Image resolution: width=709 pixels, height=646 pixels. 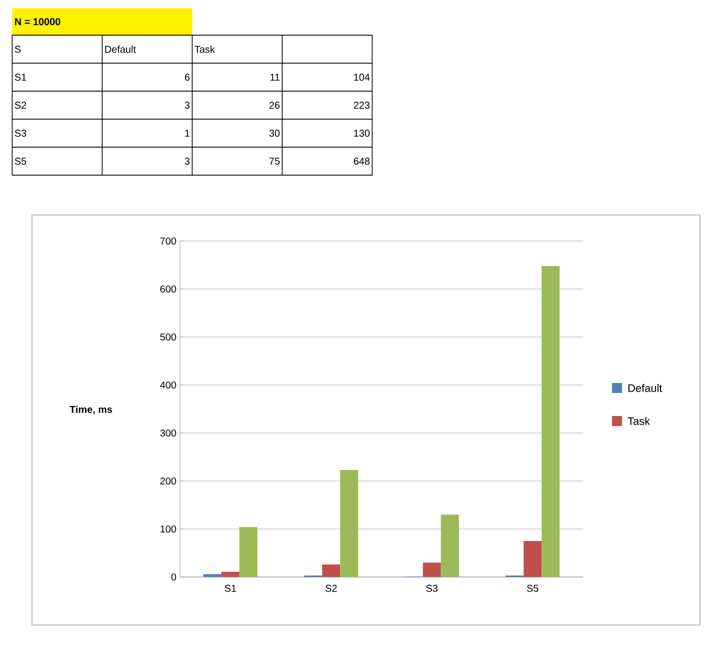 I want to click on text: S5, so click(x=20, y=161).